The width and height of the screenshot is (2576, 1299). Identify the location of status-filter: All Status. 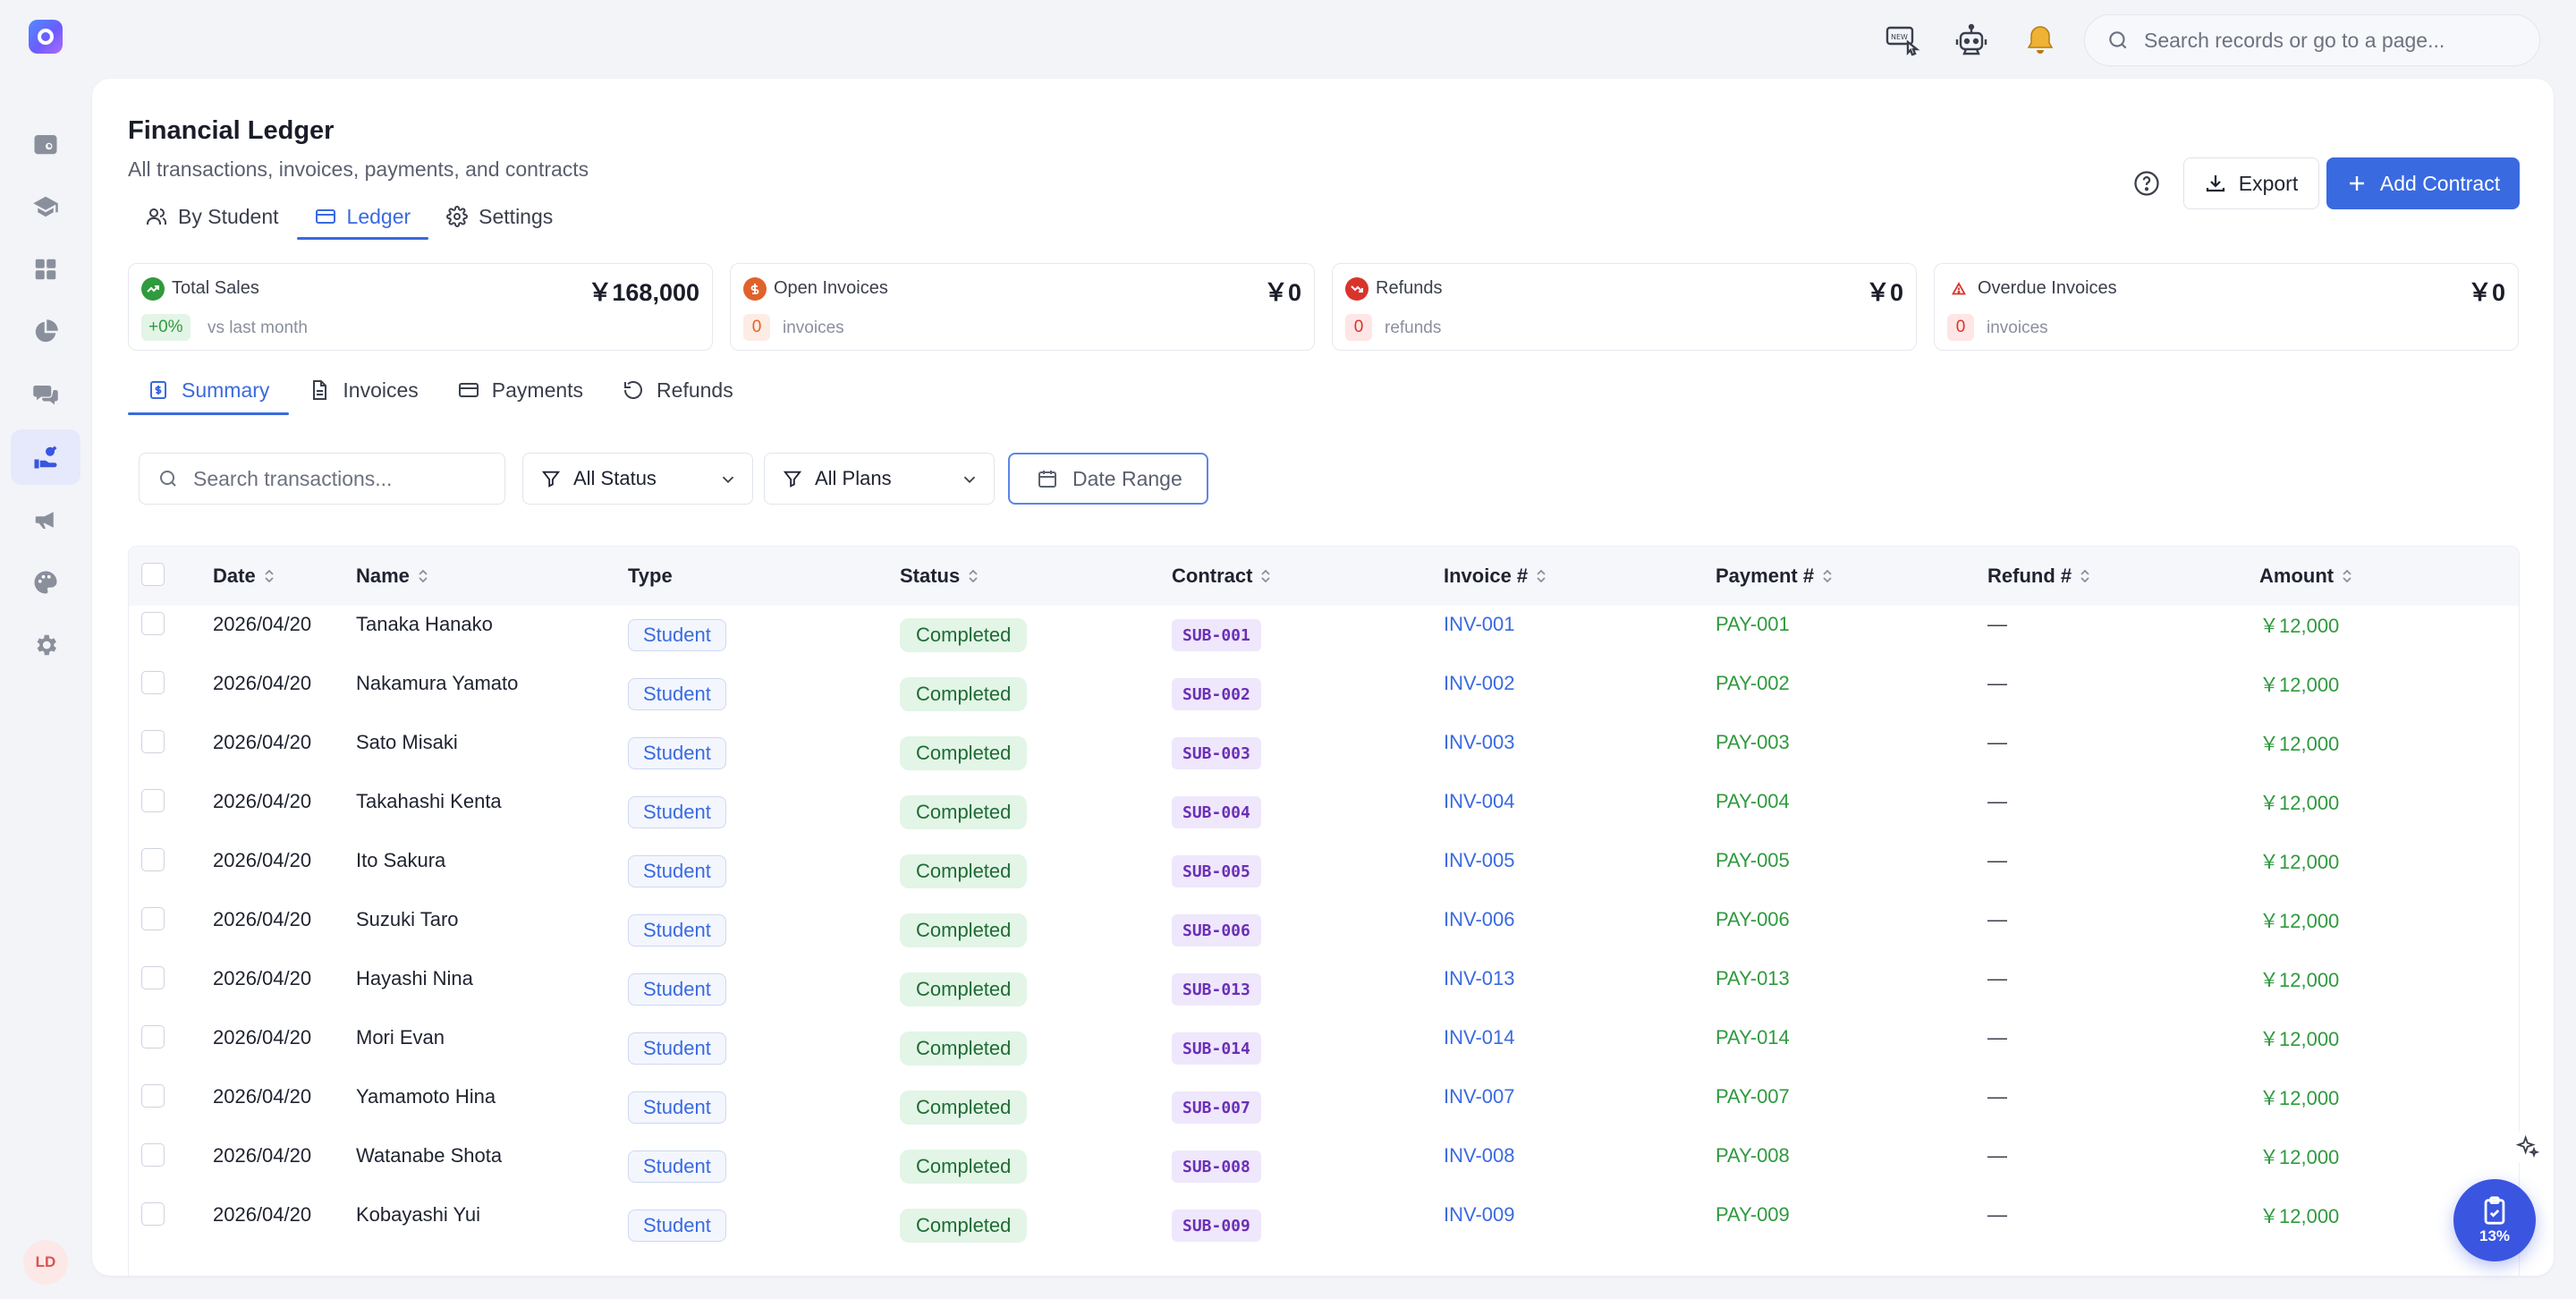
(637, 479).